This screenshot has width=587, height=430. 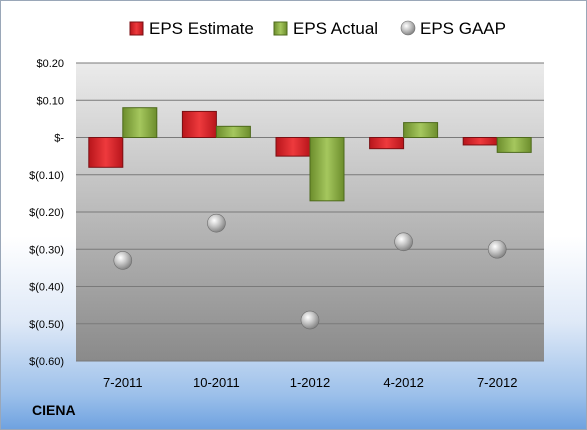 What do you see at coordinates (46, 176) in the screenshot?
I see `y-tick-label: $(0.10)` at bounding box center [46, 176].